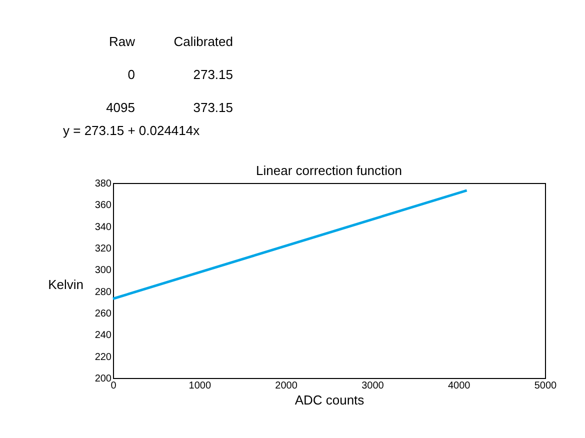 Image resolution: width=585 pixels, height=438 pixels. Describe the element at coordinates (103, 314) in the screenshot. I see `y-tick-label: 260` at that location.